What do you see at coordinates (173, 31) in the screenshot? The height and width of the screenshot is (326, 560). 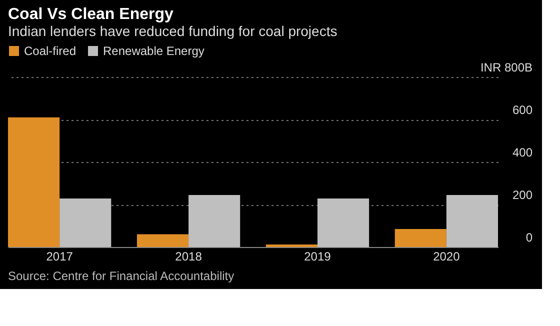 I see `chart-subtitle: Indian lenders have reduced funding for coal projects` at bounding box center [173, 31].